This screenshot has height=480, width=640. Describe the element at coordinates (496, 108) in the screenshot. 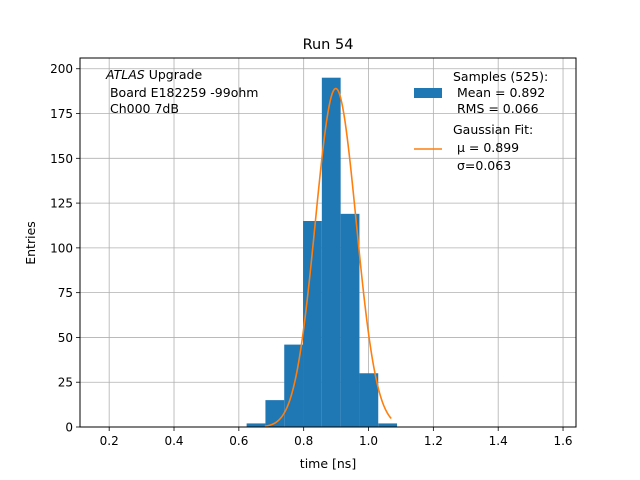

I see `legend-samples-line3: RMS = 0.066` at that location.